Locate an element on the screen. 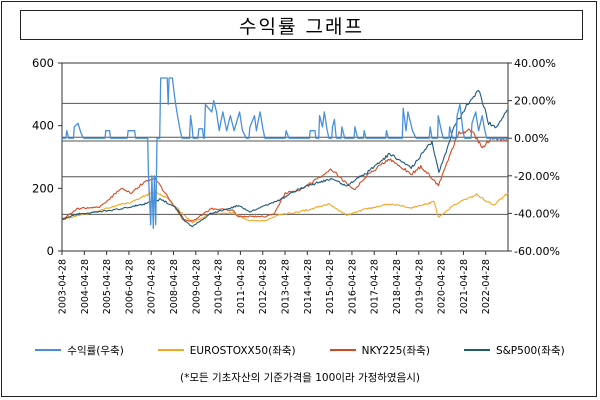 This screenshot has width=600, height=400. x-tick-label-0: 2003-04-28 is located at coordinates (63, 286).